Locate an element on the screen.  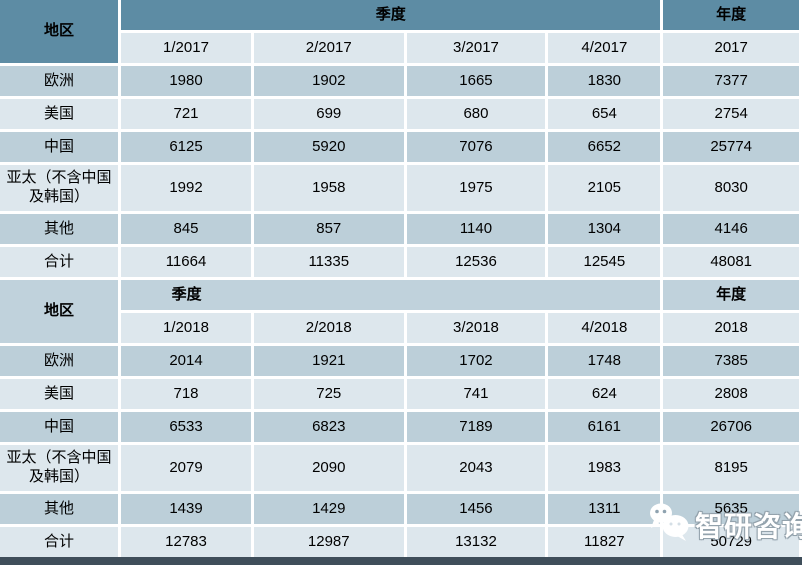
quarter-header-2018: 季度 is located at coordinates (391, 295).